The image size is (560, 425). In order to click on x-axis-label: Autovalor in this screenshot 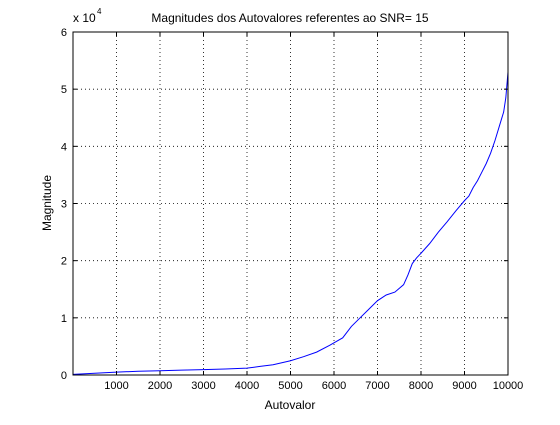, I will do `click(290, 405)`.